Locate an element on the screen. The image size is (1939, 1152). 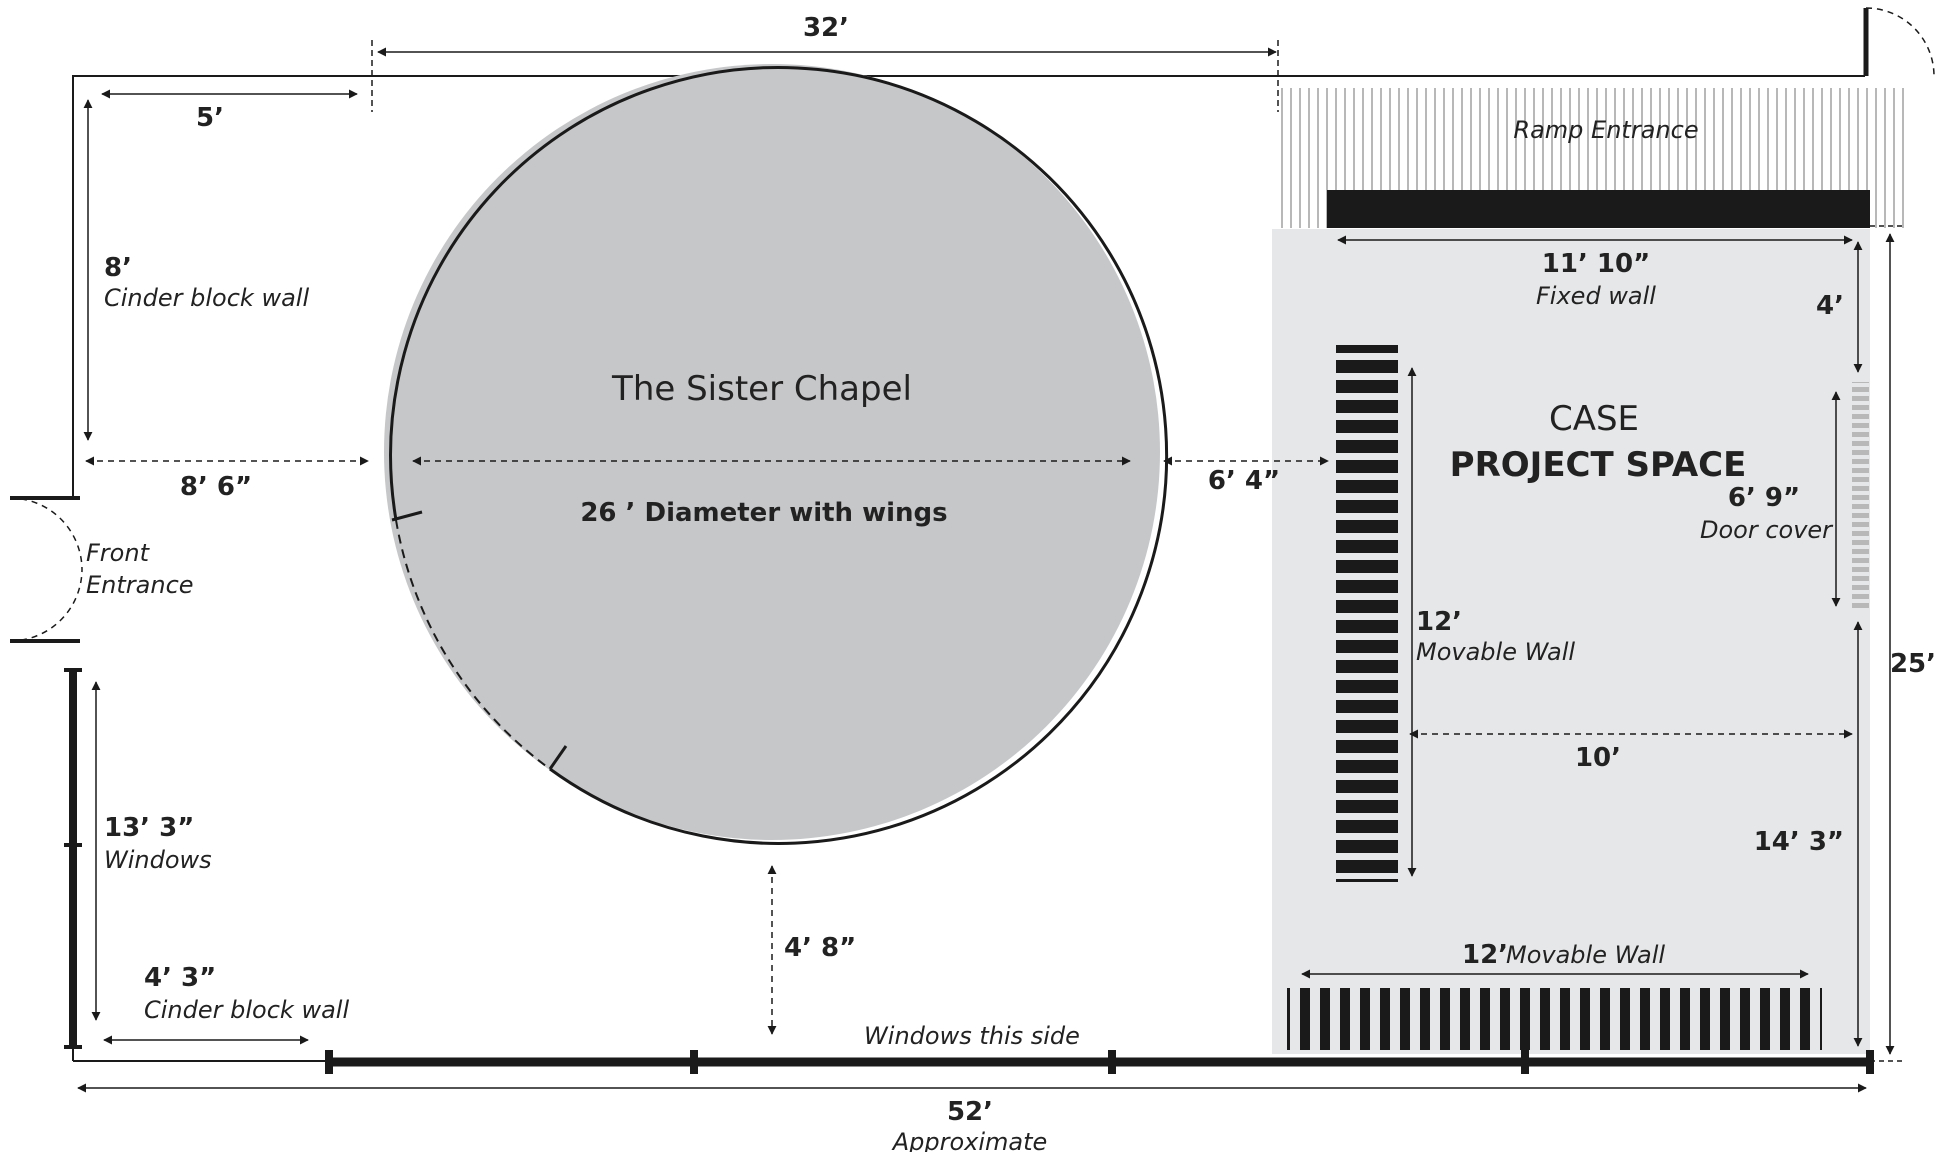
dim-label-5ft: 5’ is located at coordinates (210, 118).